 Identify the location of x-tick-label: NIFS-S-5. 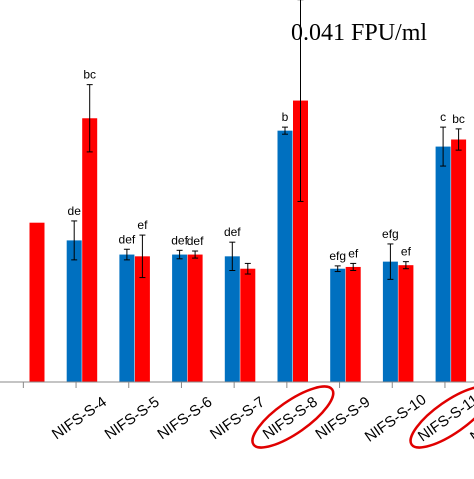
(132, 418).